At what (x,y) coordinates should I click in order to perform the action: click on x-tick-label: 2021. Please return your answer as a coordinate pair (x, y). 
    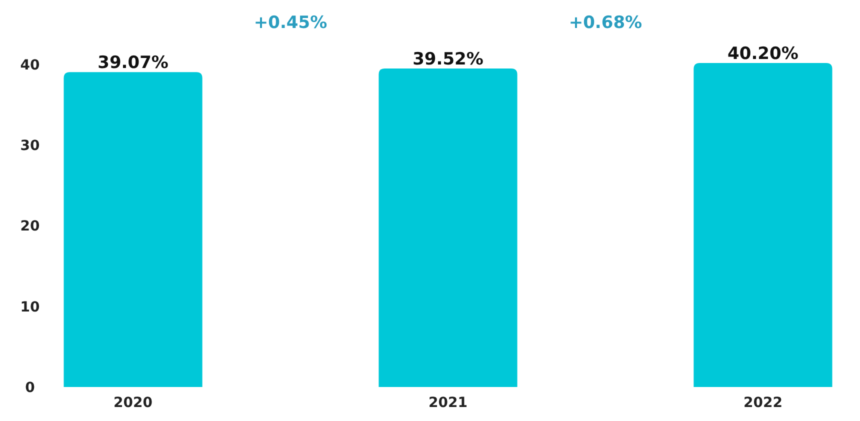
    Looking at the image, I should click on (448, 403).